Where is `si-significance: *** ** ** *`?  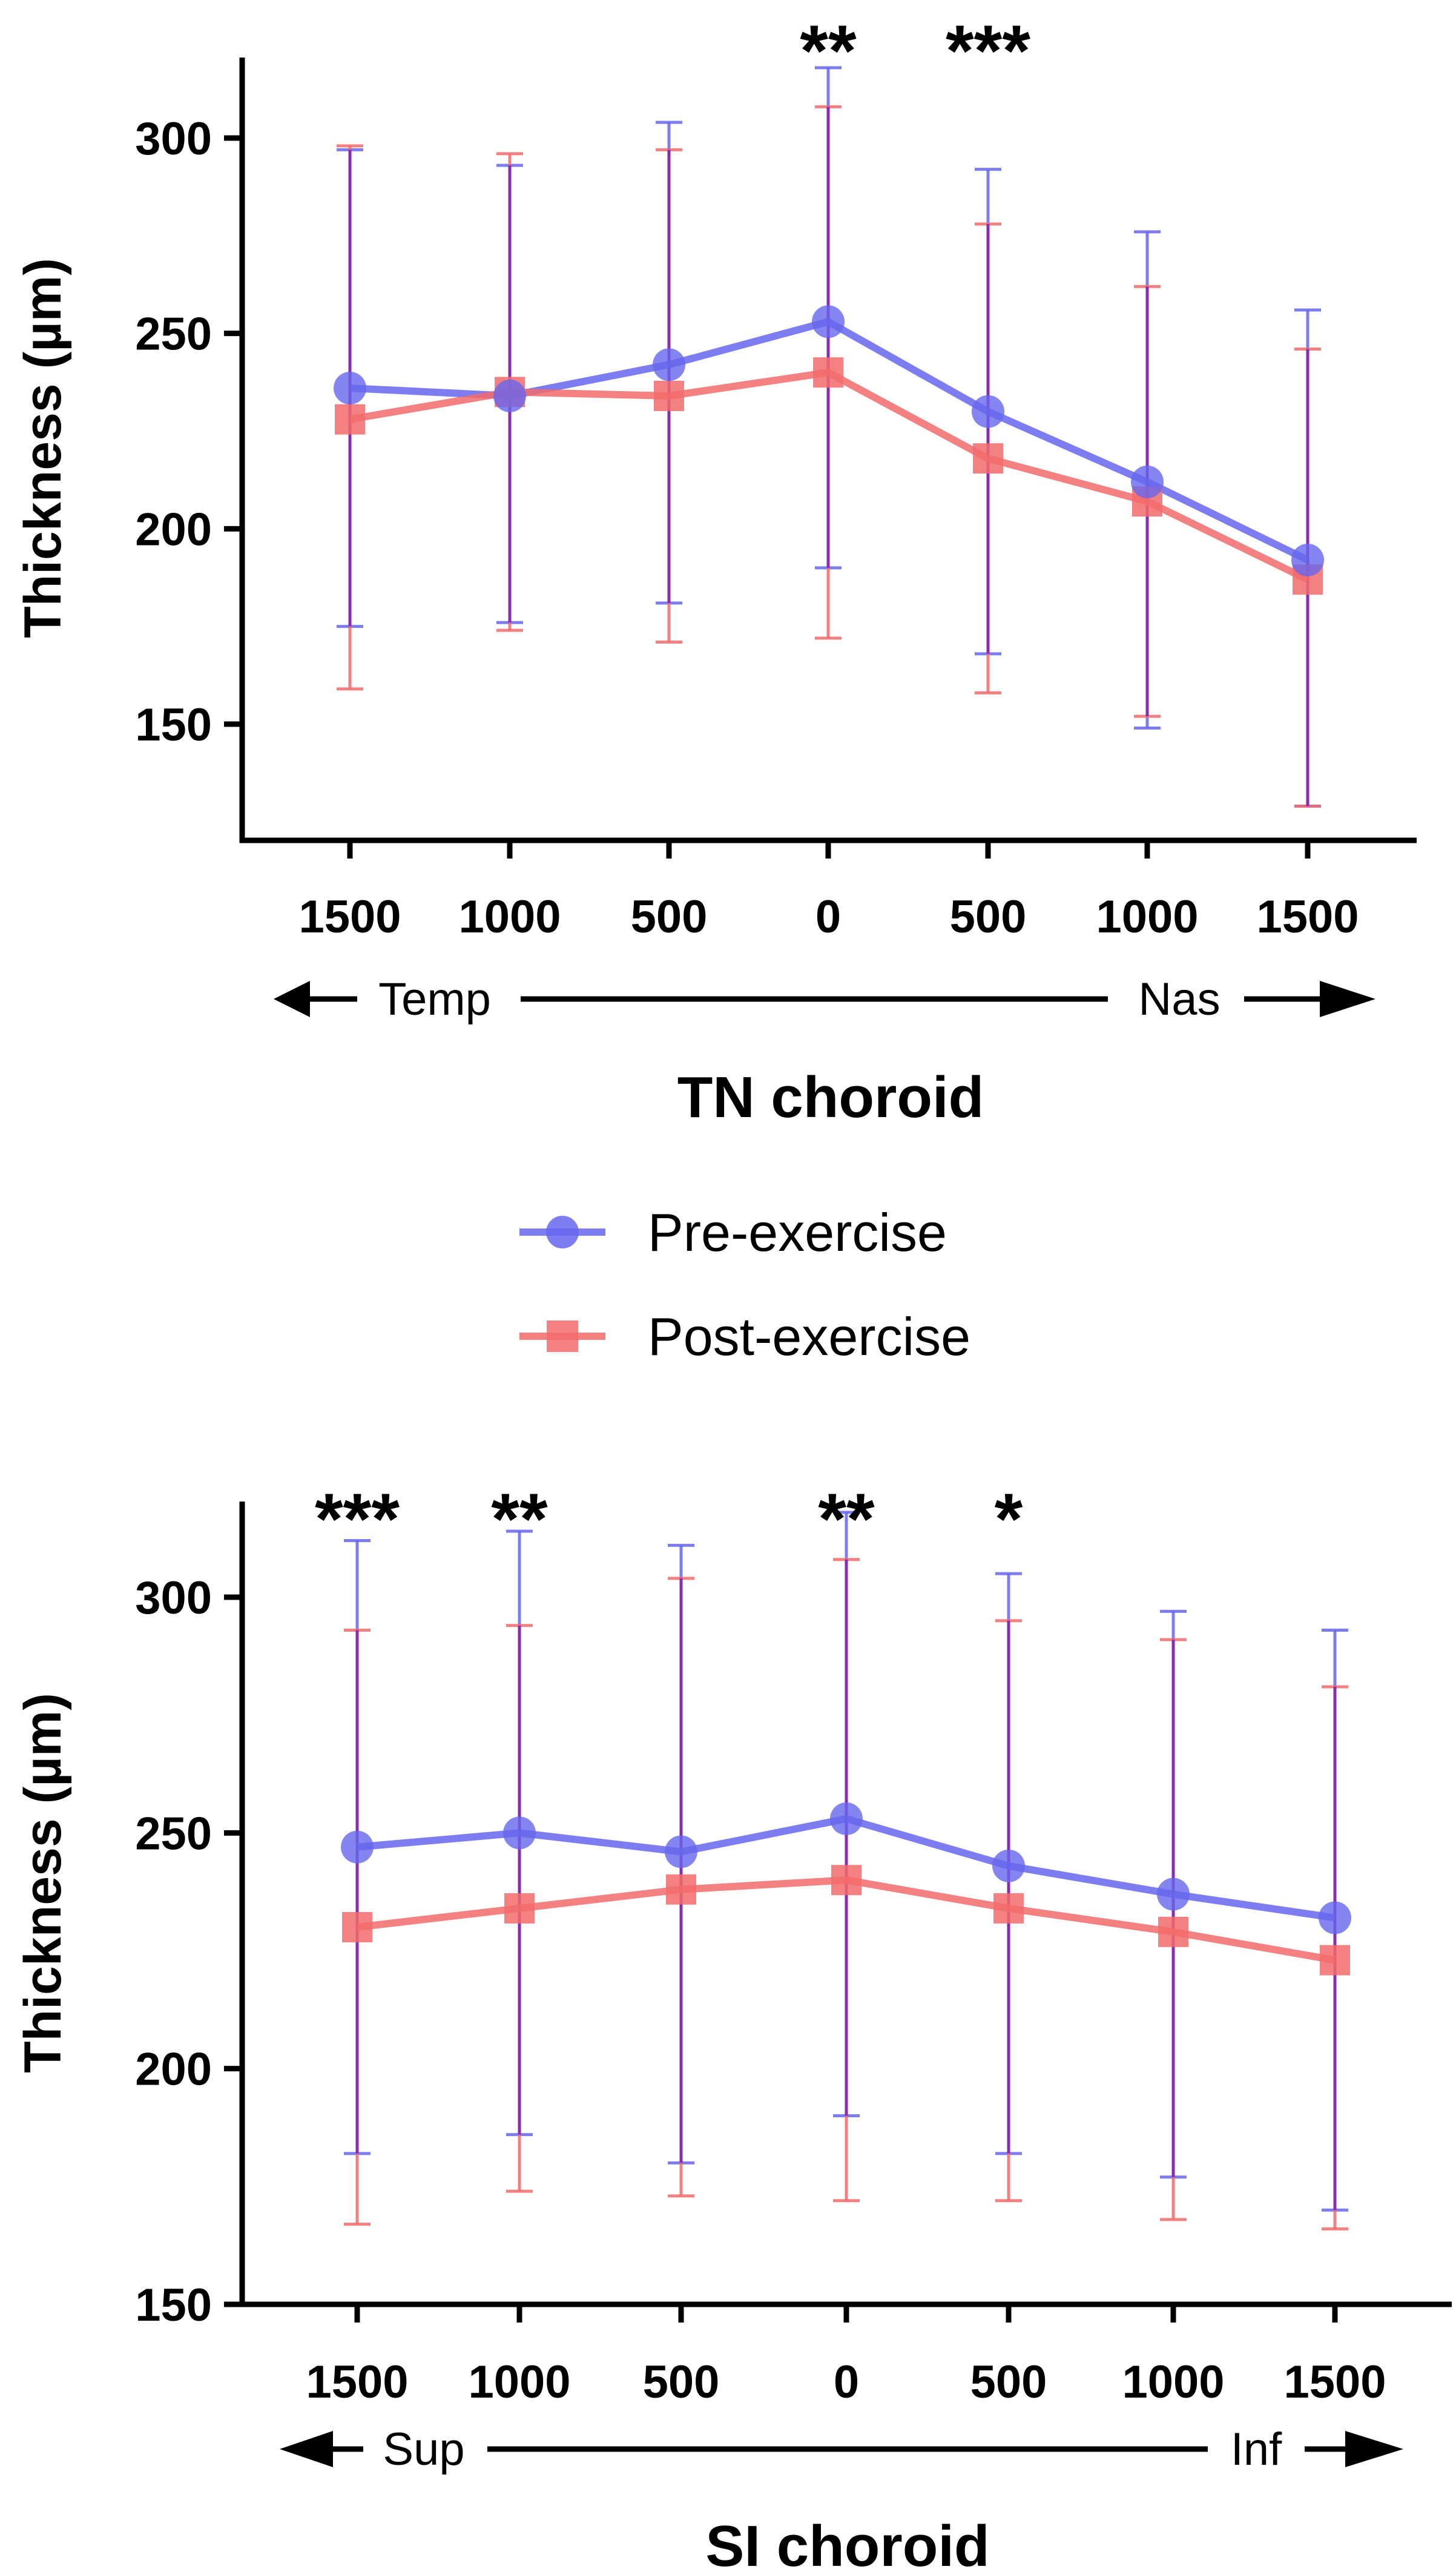
si-significance: *** ** ** * is located at coordinates (669, 1519).